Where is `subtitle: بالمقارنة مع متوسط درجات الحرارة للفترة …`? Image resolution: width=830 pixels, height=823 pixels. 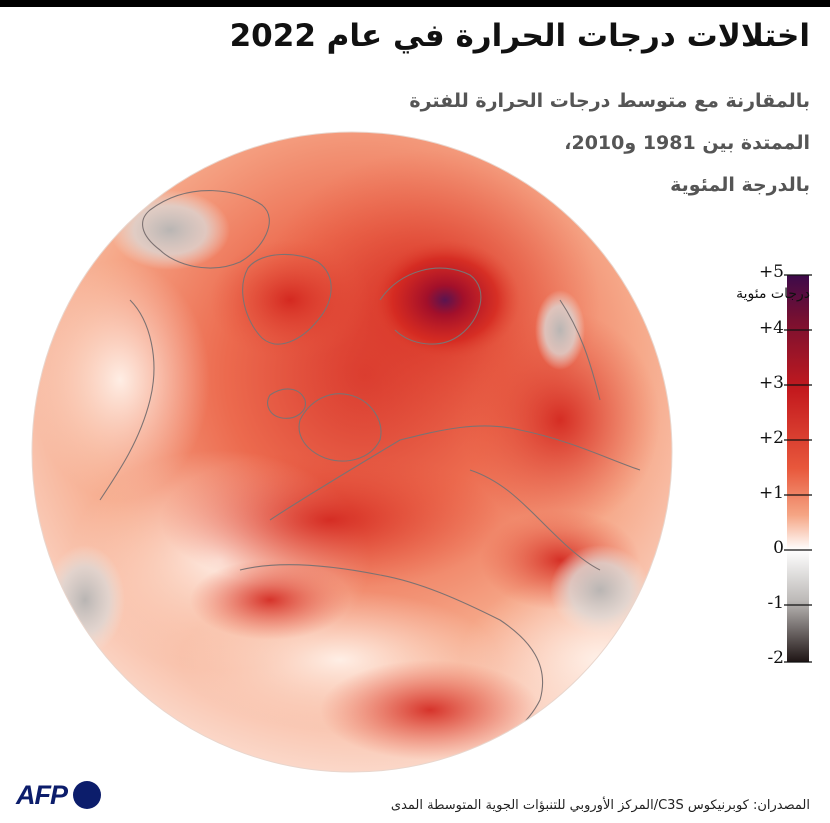
subtitle: بالمقارنة مع متوسط درجات الحرارة للفترة … is located at coordinates (560, 143).